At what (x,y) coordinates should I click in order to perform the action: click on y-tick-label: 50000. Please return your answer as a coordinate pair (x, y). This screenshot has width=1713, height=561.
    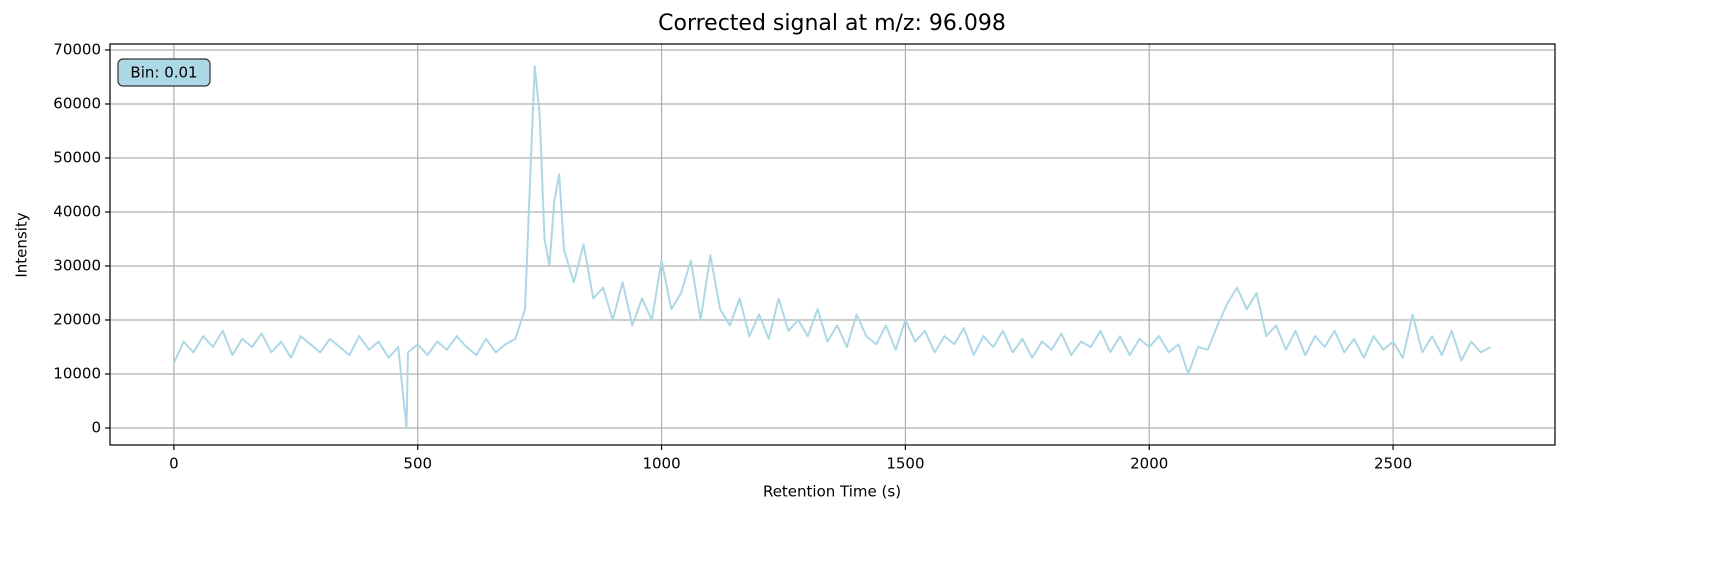
    Looking at the image, I should click on (77, 157).